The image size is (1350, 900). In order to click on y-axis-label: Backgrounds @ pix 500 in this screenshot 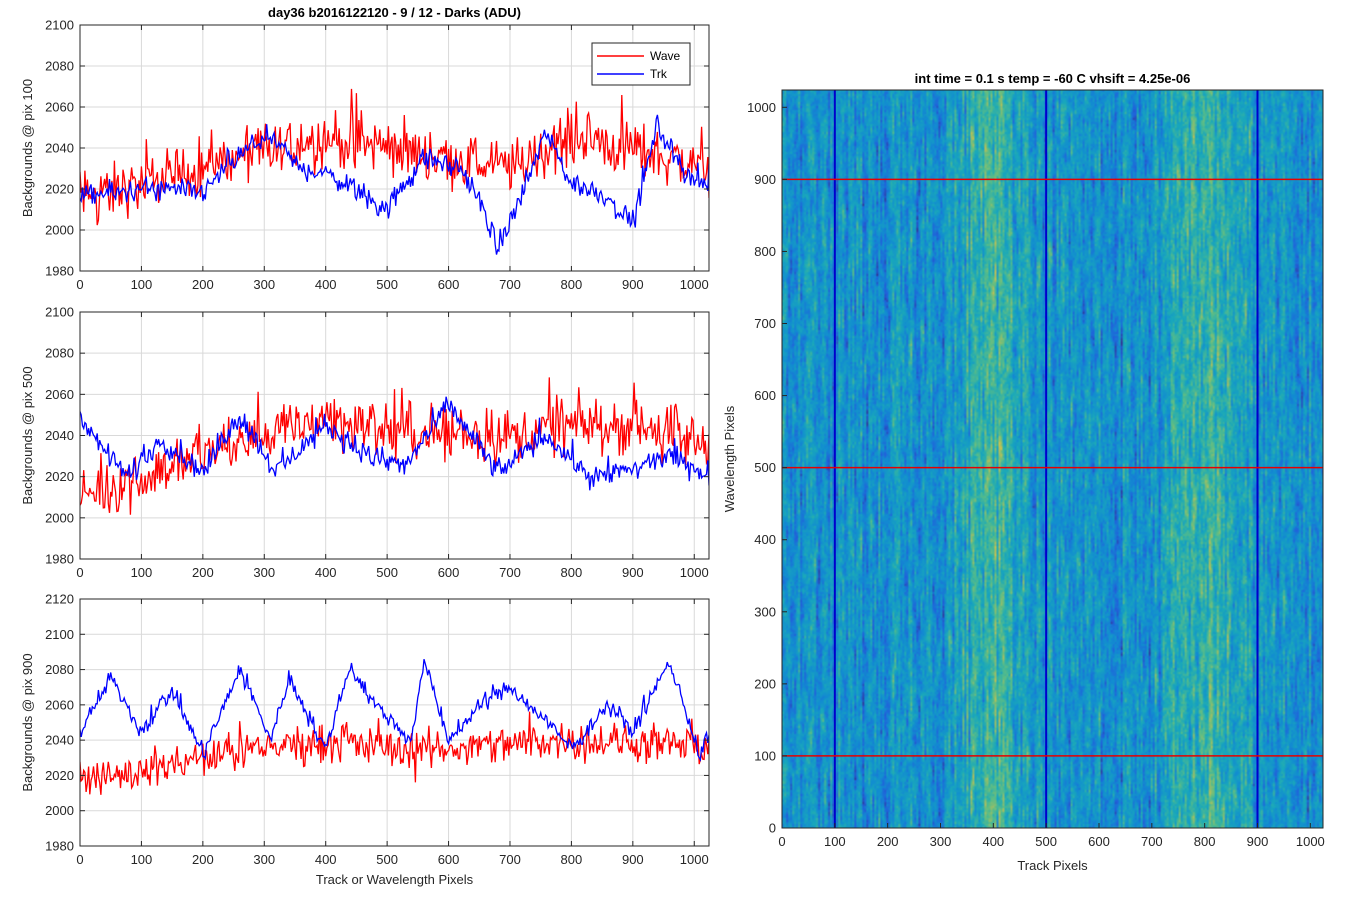, I will do `click(27, 435)`.